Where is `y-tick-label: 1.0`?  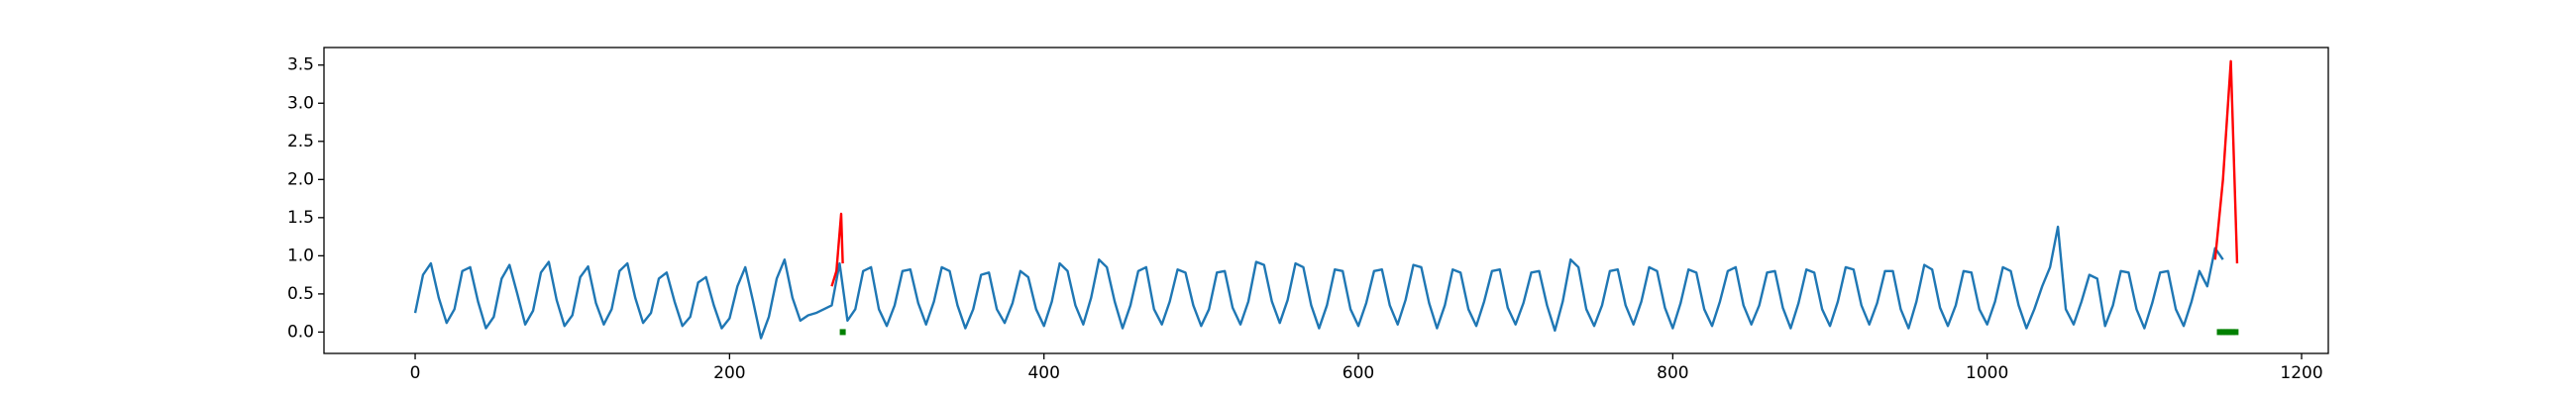
y-tick-label: 1.0 is located at coordinates (300, 255).